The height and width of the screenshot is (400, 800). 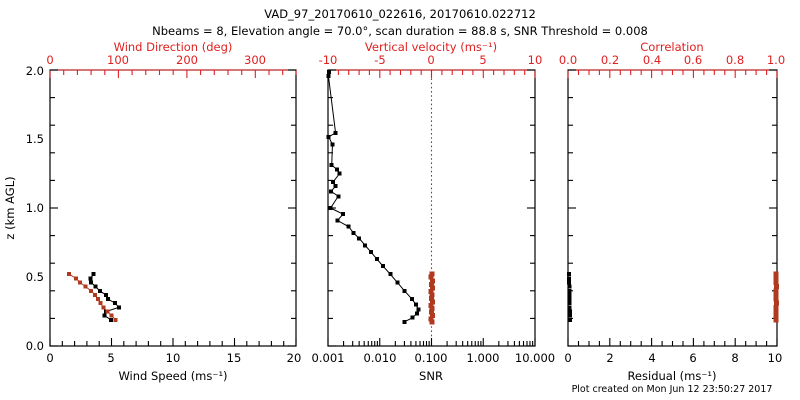 What do you see at coordinates (692, 358) in the screenshot?
I see `res-tick-6: 6` at bounding box center [692, 358].